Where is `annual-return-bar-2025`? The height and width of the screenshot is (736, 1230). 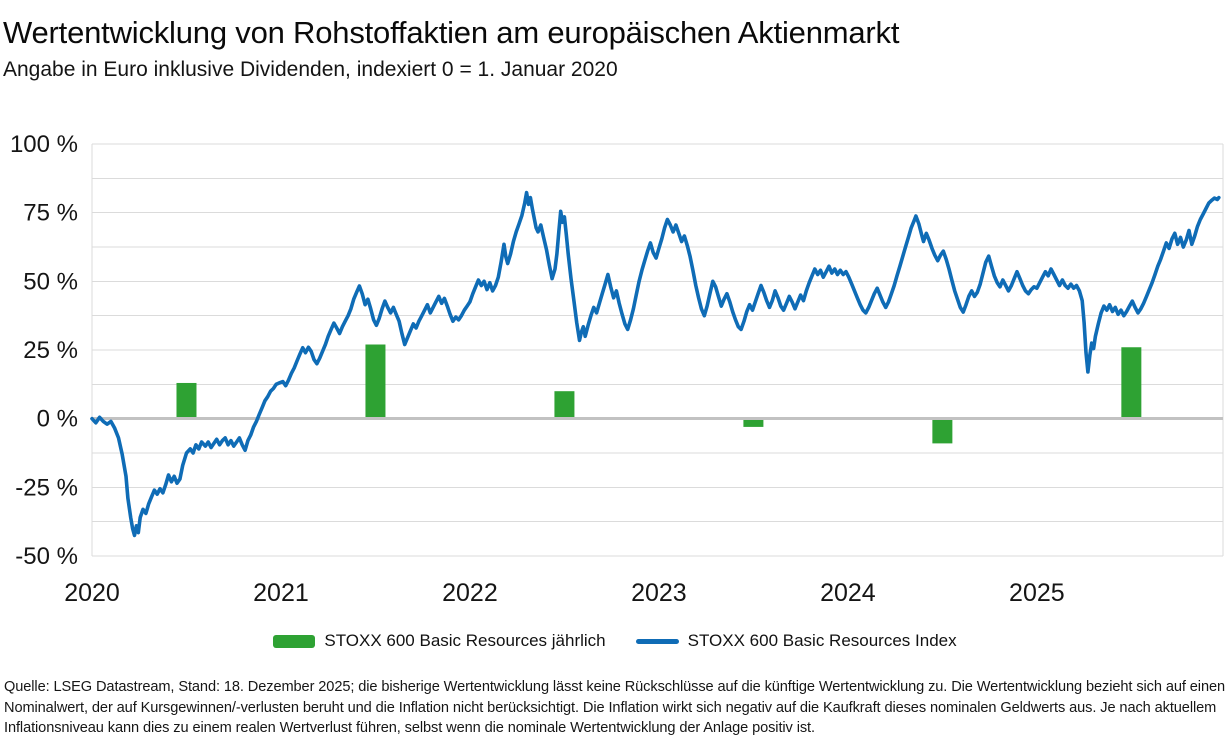
annual-return-bar-2025 is located at coordinates (1131, 383).